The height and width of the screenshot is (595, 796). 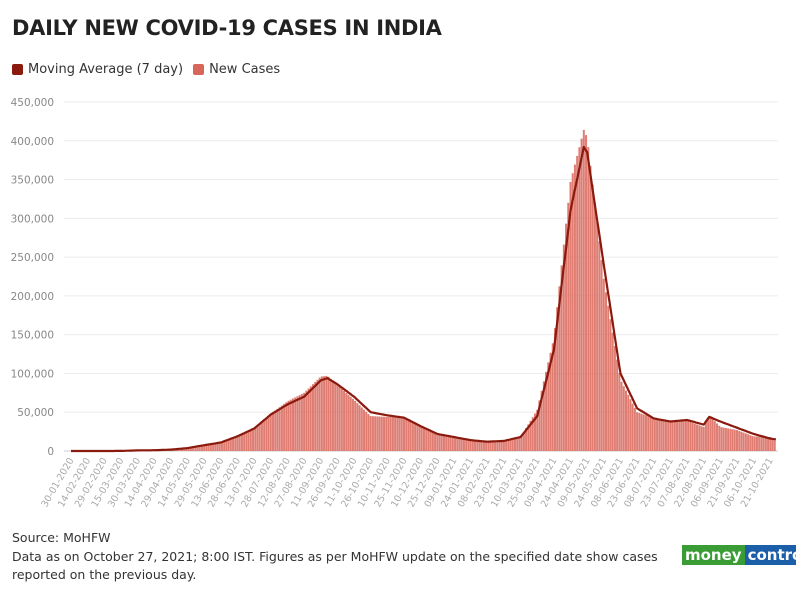 What do you see at coordinates (32, 374) in the screenshot?
I see `y-tick-label: 100,000` at bounding box center [32, 374].